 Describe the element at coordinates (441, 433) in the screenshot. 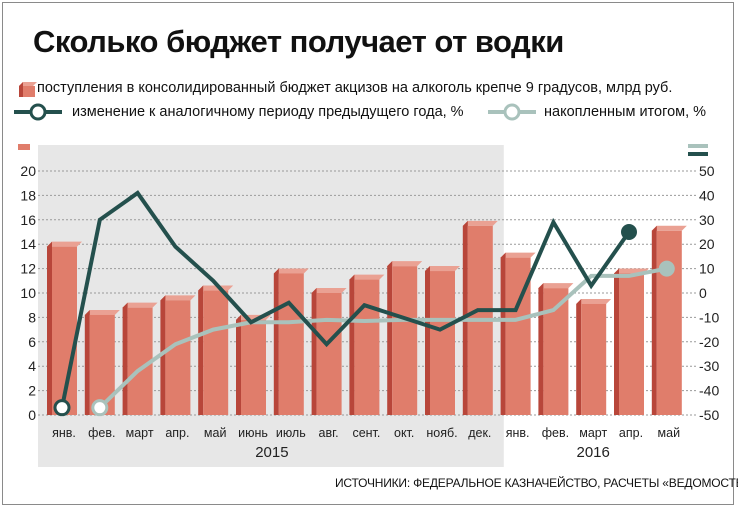

I see `x-tick-label: нояб.` at that location.